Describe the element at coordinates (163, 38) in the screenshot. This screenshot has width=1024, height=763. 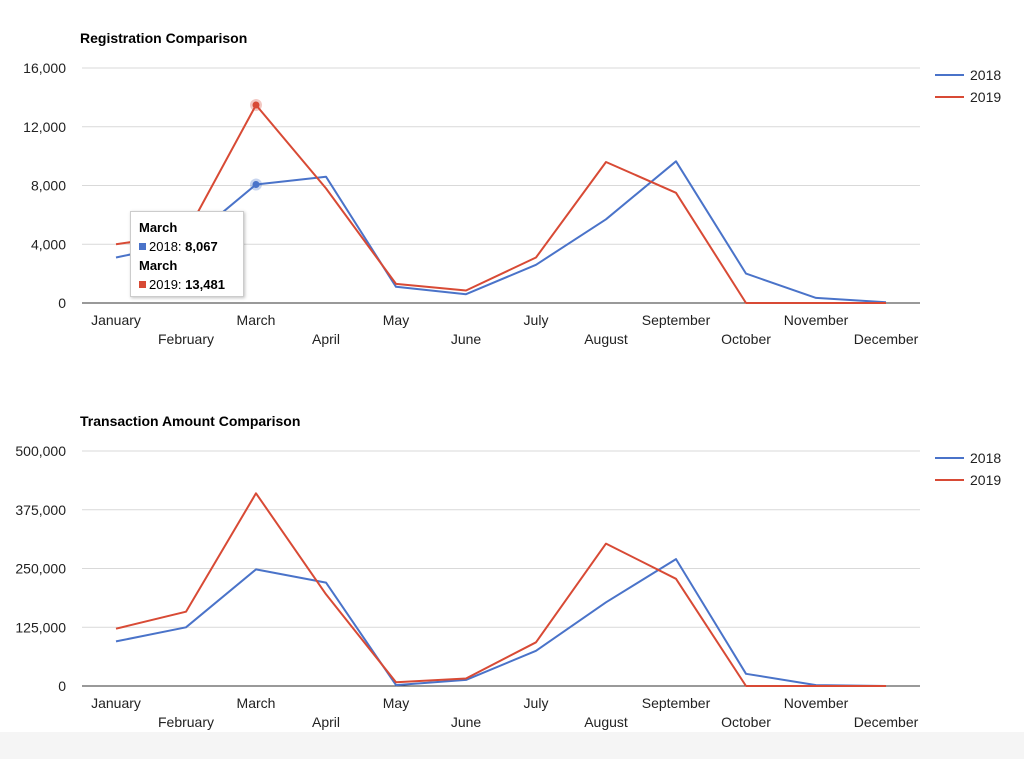
I see `registration-title: Registration Comparison` at that location.